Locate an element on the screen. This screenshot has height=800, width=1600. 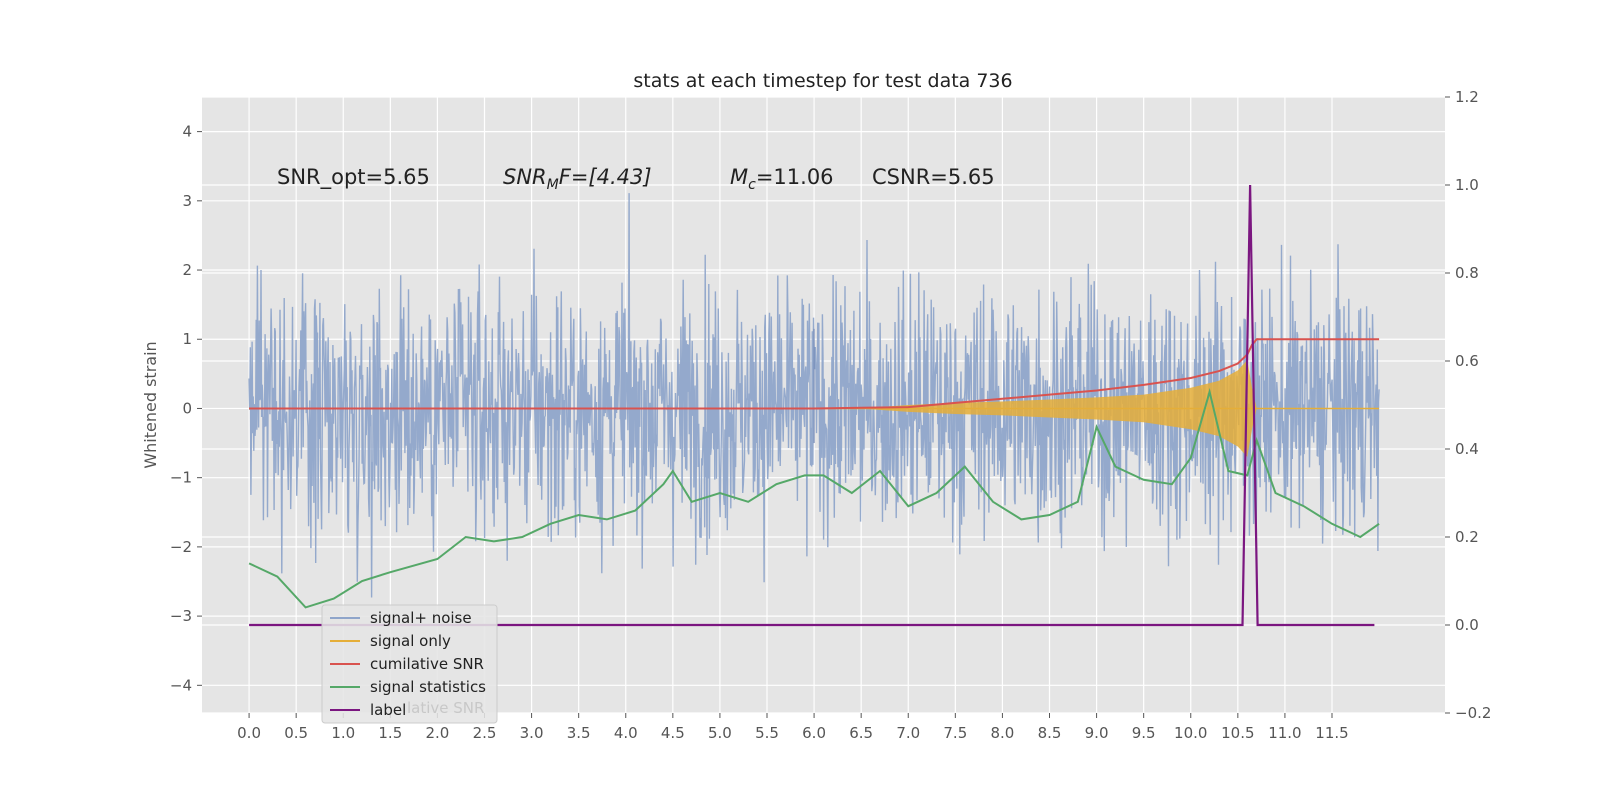
legend-ghost-text: lative SNR is located at coordinates (445, 708).